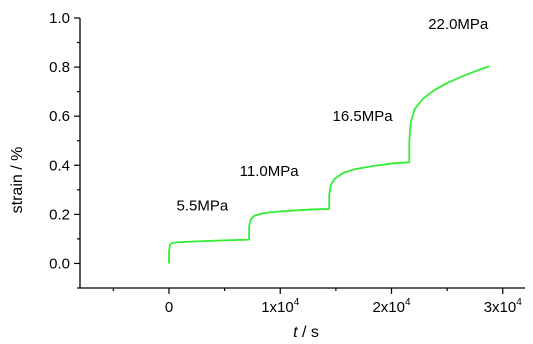 This screenshot has height=344, width=533. Describe the element at coordinates (458, 24) in the screenshot. I see `stress-level-label: 22.0MPa` at that location.